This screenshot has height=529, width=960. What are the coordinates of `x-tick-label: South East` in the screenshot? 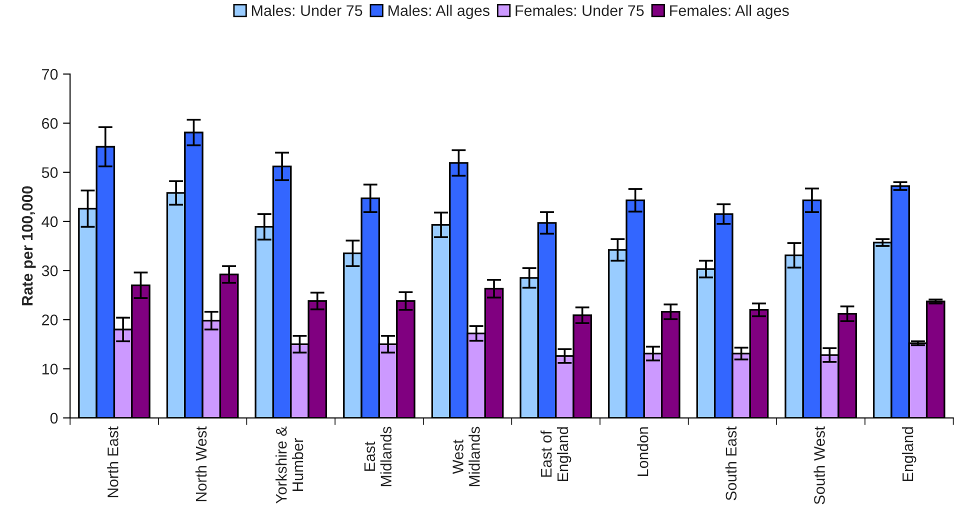 It's located at (731, 463).